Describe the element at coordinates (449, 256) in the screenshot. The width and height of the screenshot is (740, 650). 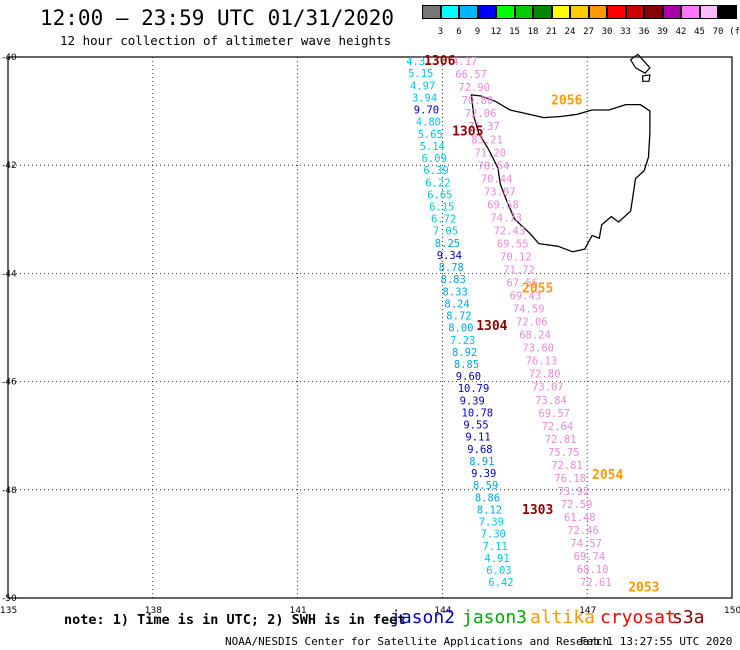
I see `swh-value-jason: 9.34` at that location.